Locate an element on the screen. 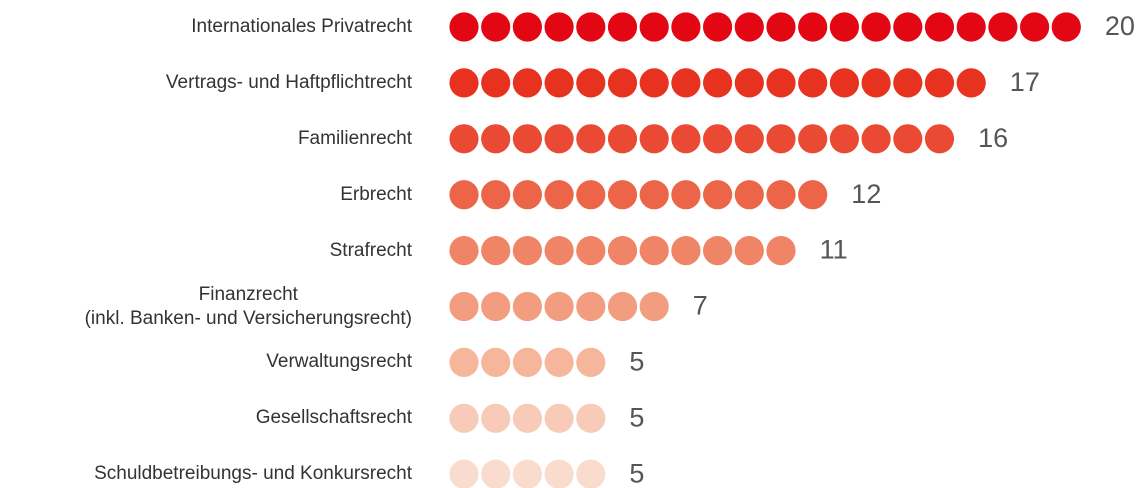 The height and width of the screenshot is (488, 1143). category-label: Verwaltungsrecht is located at coordinates (339, 362).